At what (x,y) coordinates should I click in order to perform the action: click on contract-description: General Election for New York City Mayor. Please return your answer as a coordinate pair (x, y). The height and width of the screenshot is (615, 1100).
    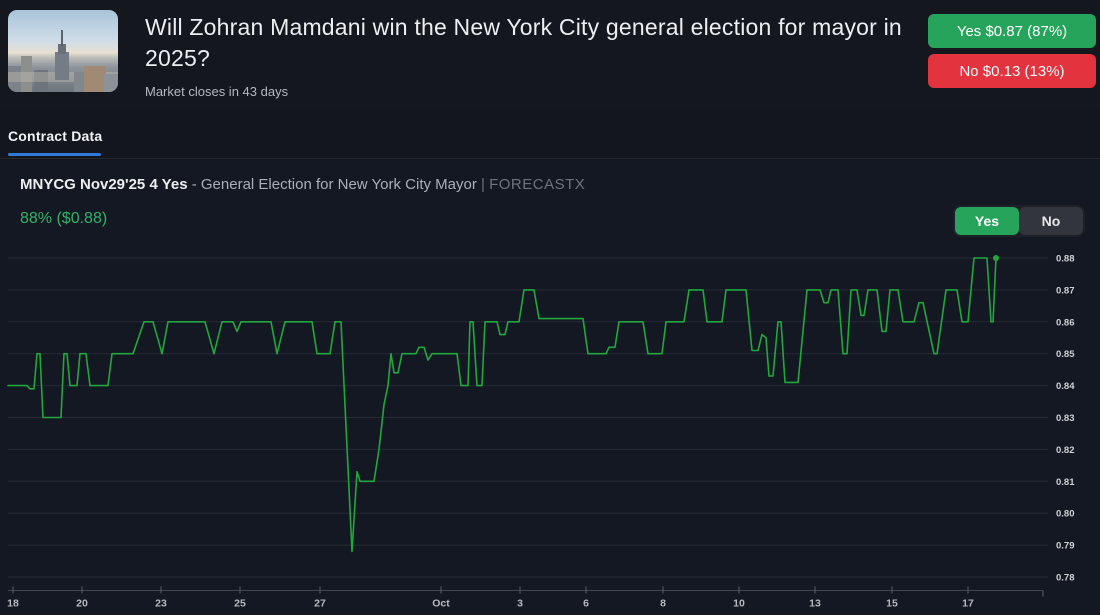
    Looking at the image, I should click on (338, 184).